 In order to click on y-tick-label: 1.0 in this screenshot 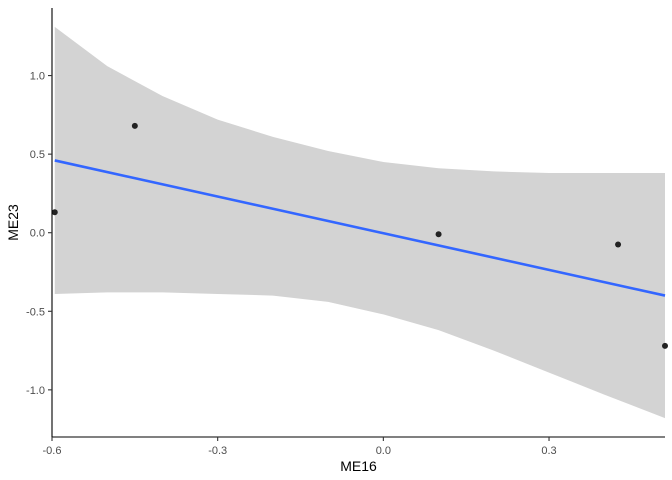, I will do `click(37, 77)`.